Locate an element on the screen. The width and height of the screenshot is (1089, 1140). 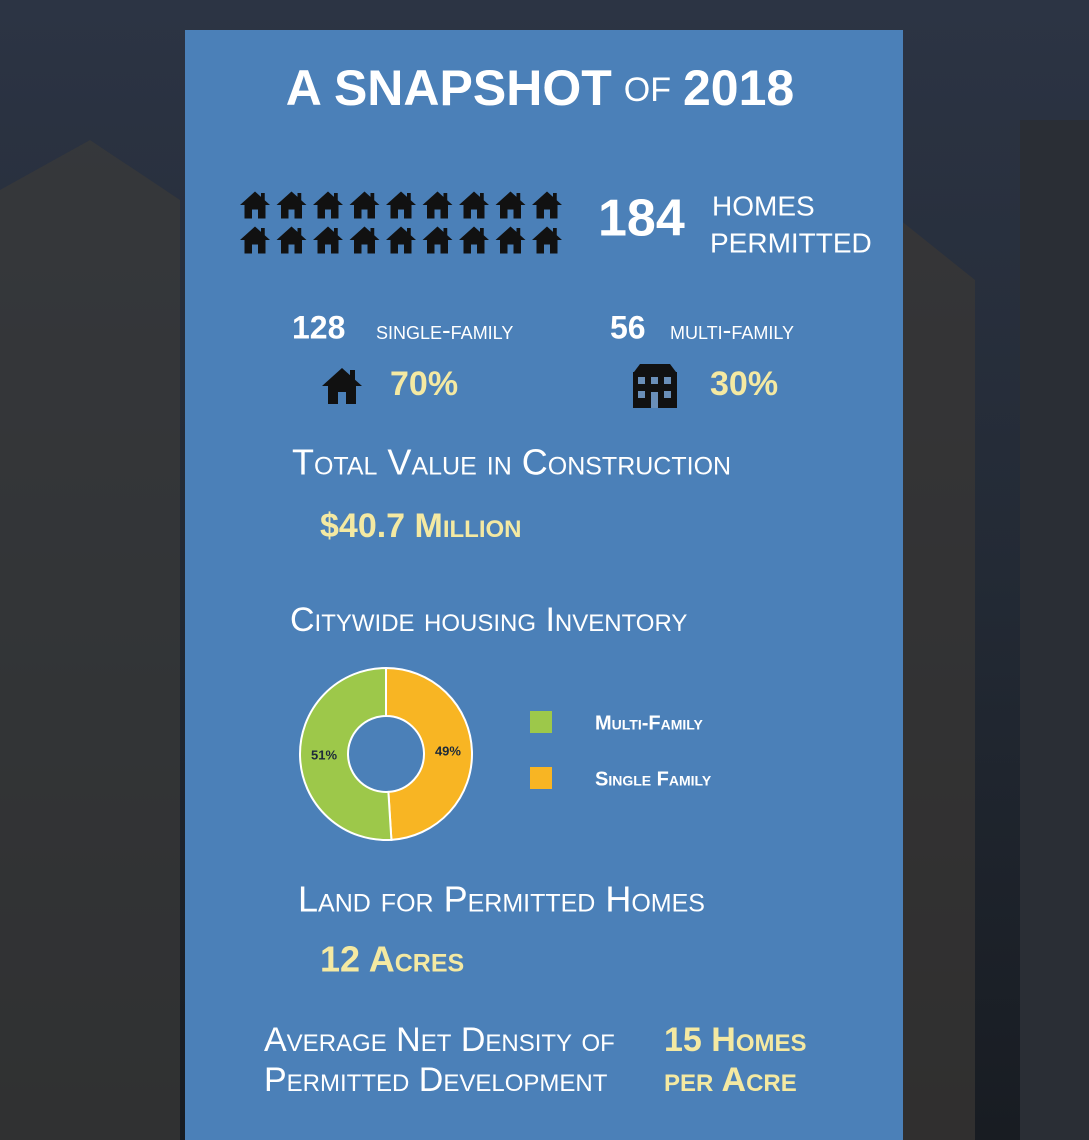
title-year: 2018 is located at coordinates (738, 88).